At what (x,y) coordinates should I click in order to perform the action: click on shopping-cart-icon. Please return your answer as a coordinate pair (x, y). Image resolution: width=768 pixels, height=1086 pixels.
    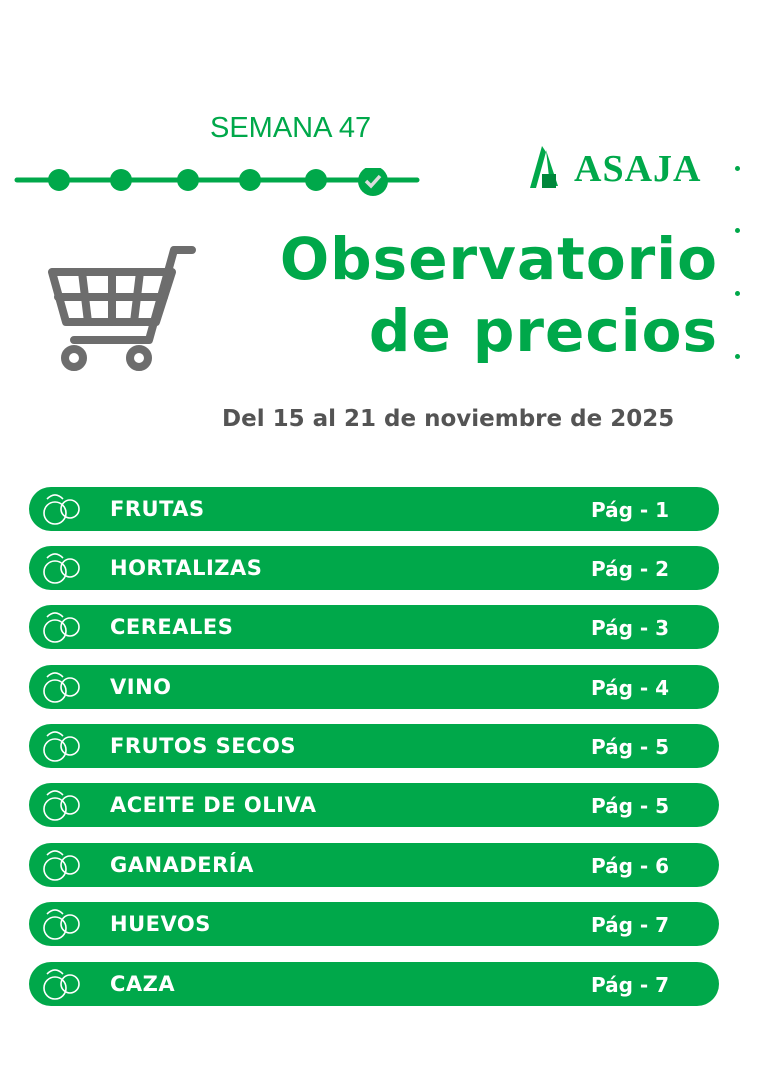
    Looking at the image, I should click on (122, 308).